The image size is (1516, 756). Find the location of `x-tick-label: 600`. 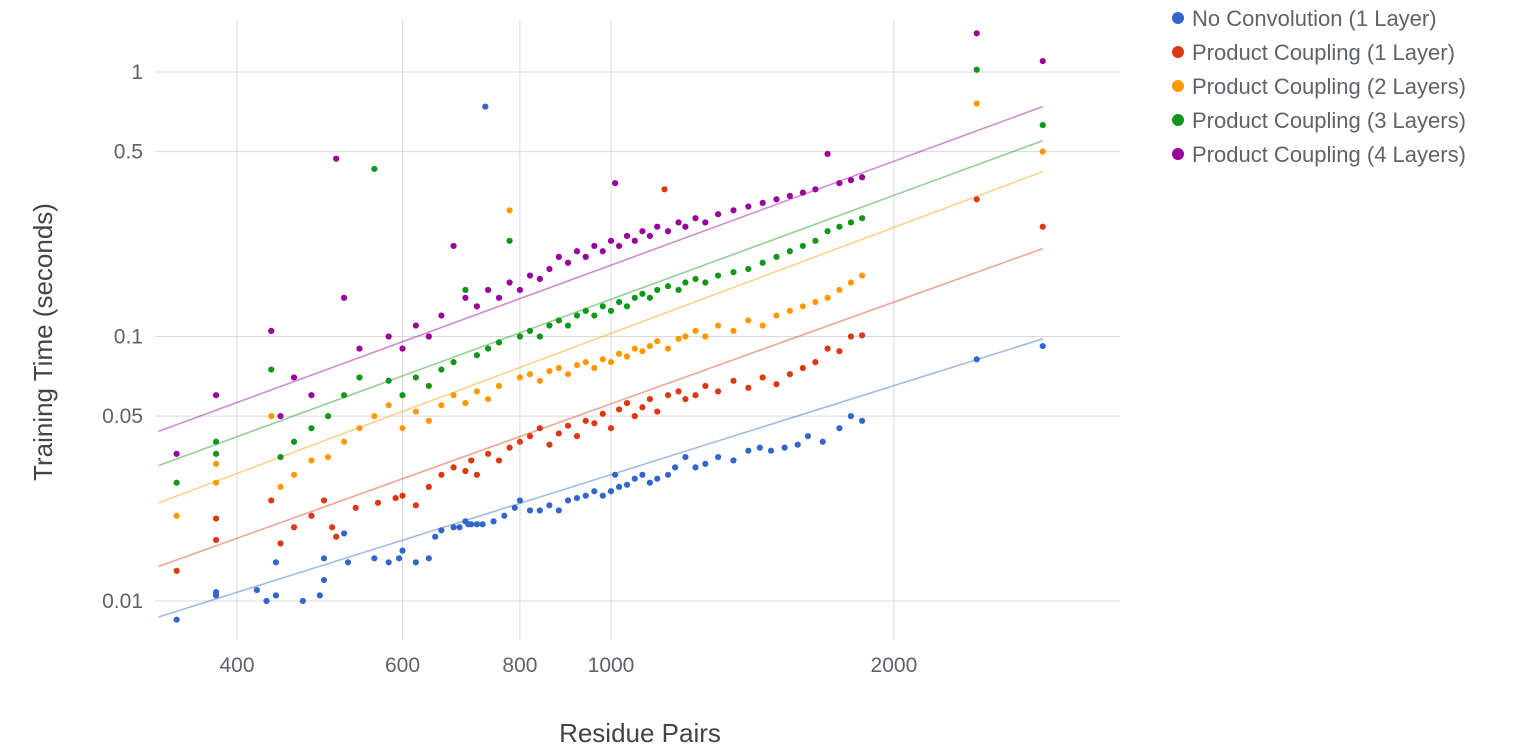

x-tick-label: 600 is located at coordinates (402, 665).